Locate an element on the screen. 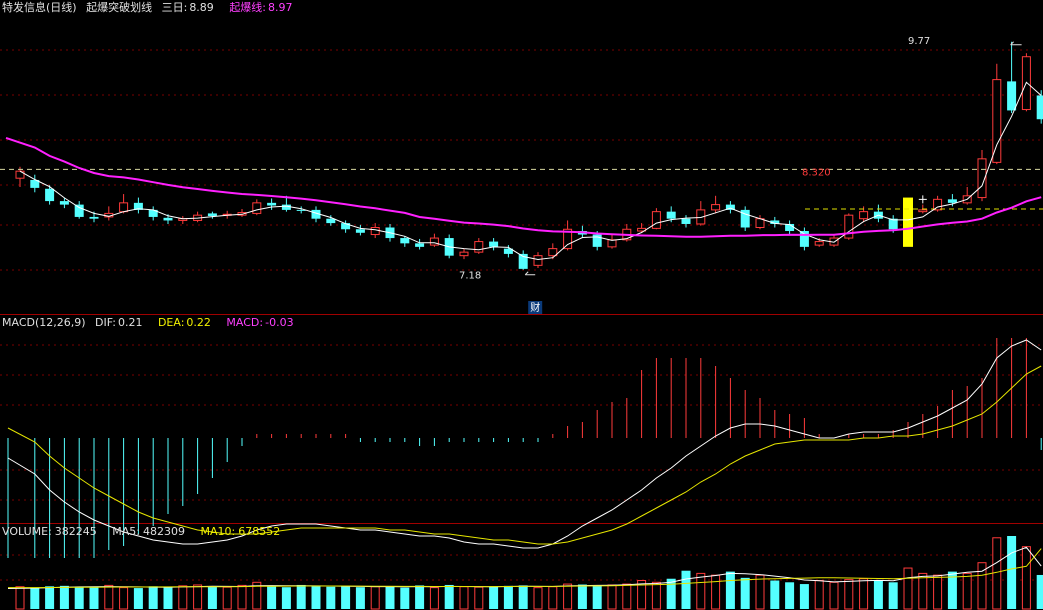 The image size is (1043, 610). qibao-value: 8.97 is located at coordinates (280, 7).